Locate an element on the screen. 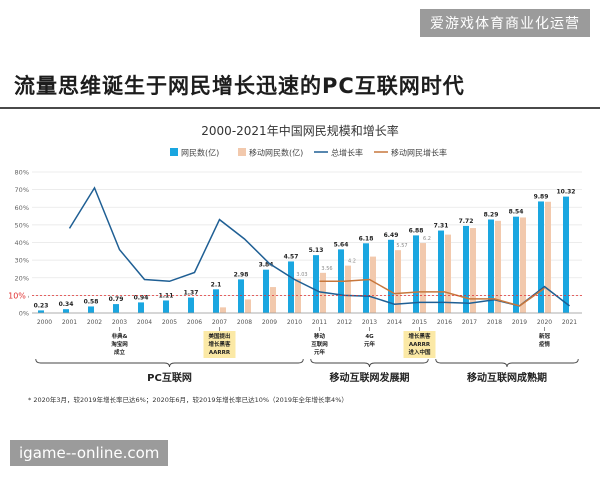 The image size is (600, 480). event-label: 新冠 is located at coordinates (545, 336).